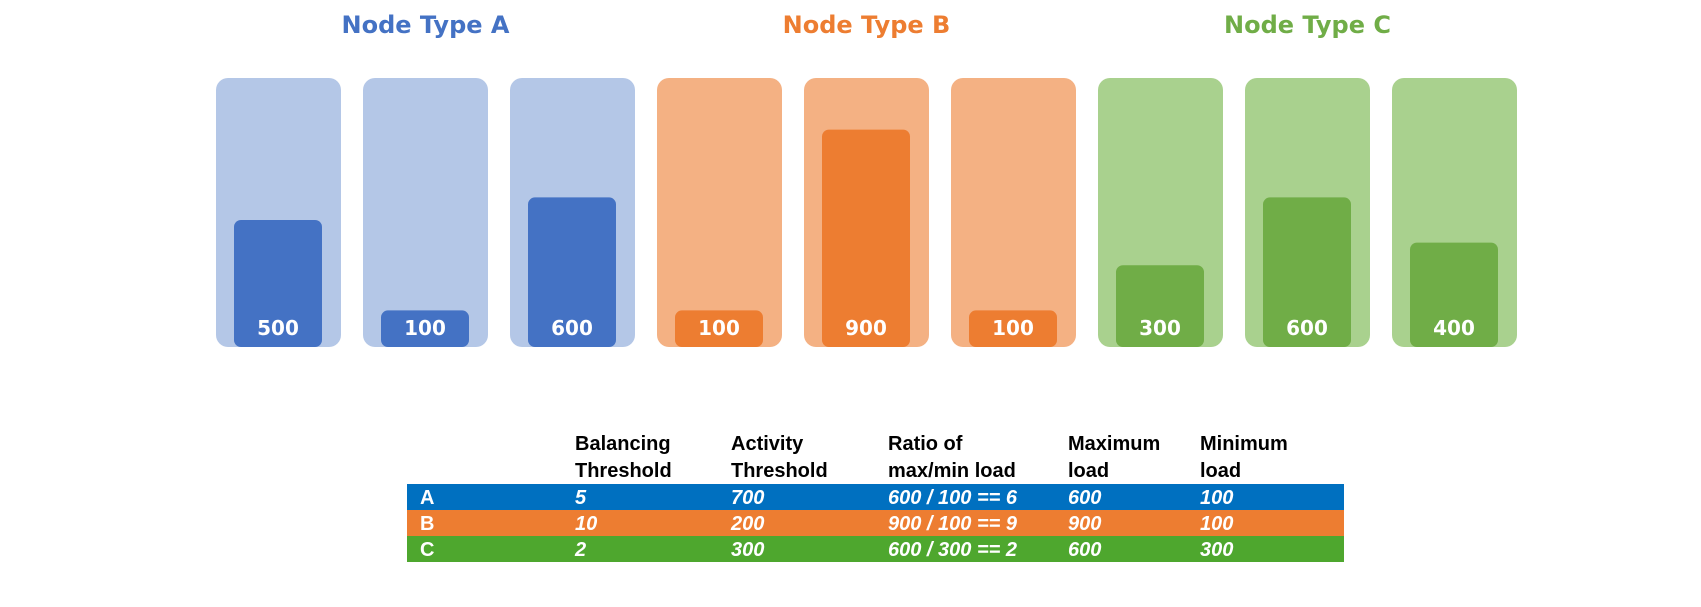 The image size is (1701, 607). I want to click on table-cell: 900, so click(1084, 524).